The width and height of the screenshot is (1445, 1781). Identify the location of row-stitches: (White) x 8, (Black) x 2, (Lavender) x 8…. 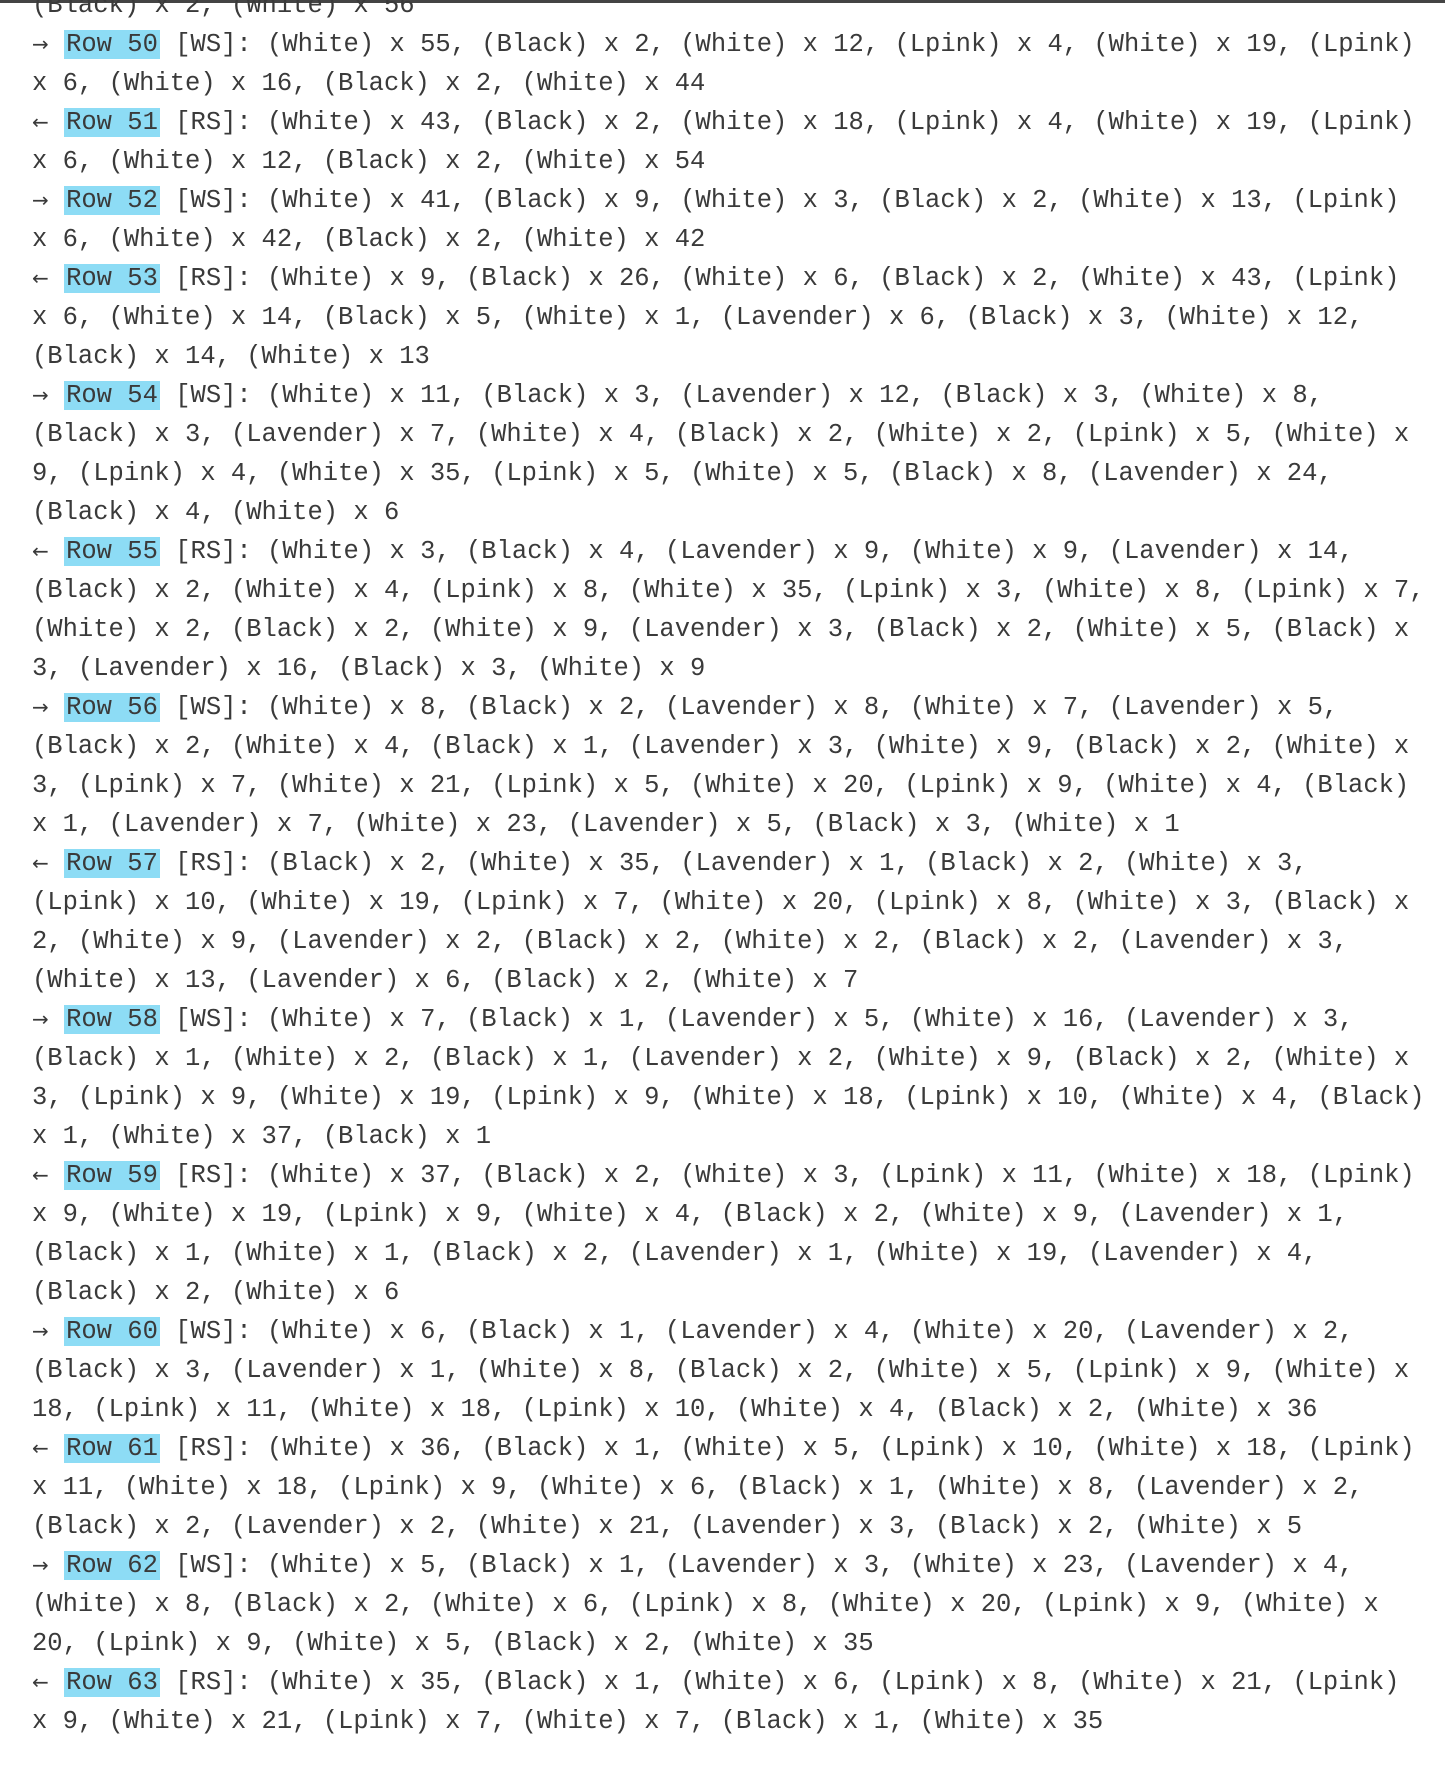
(721, 766).